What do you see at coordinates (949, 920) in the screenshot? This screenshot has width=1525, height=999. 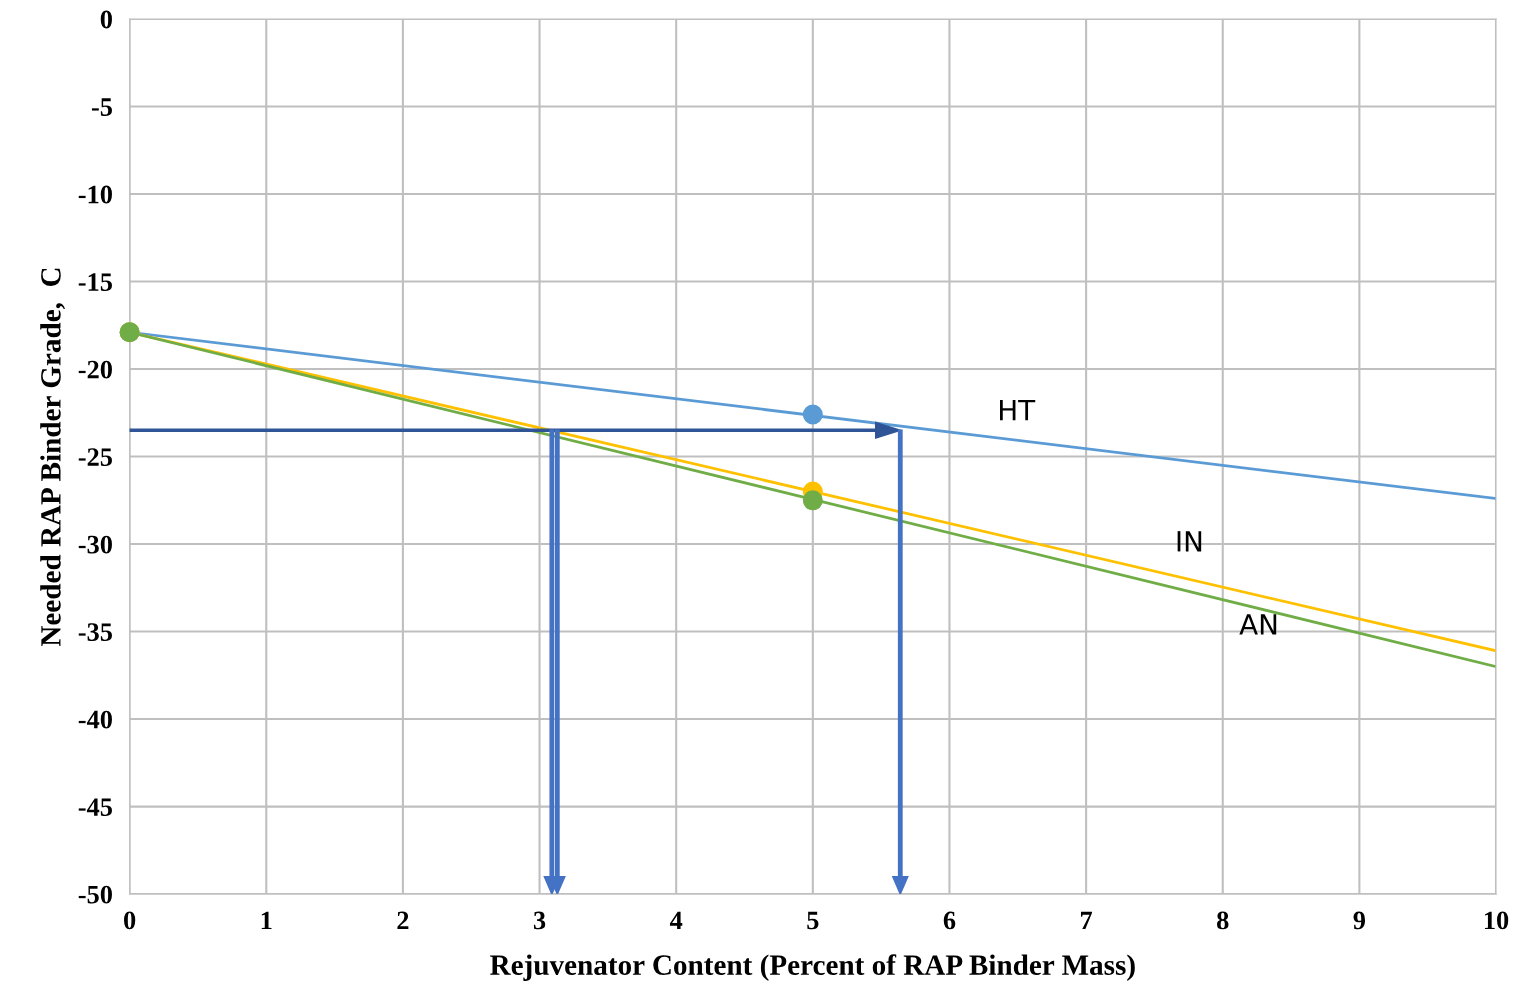 I see `x-tick-label: 6` at bounding box center [949, 920].